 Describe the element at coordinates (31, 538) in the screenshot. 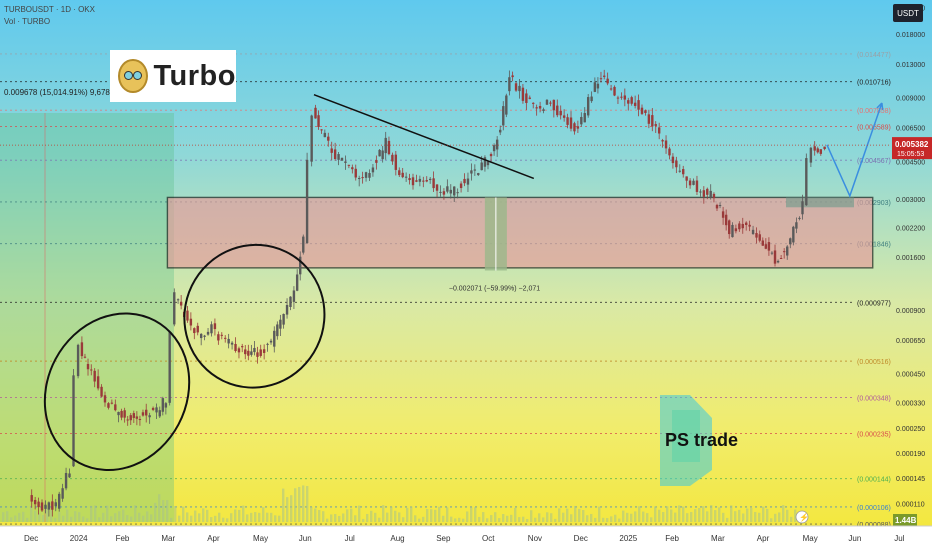

I see `x-tick-0: Dec` at that location.